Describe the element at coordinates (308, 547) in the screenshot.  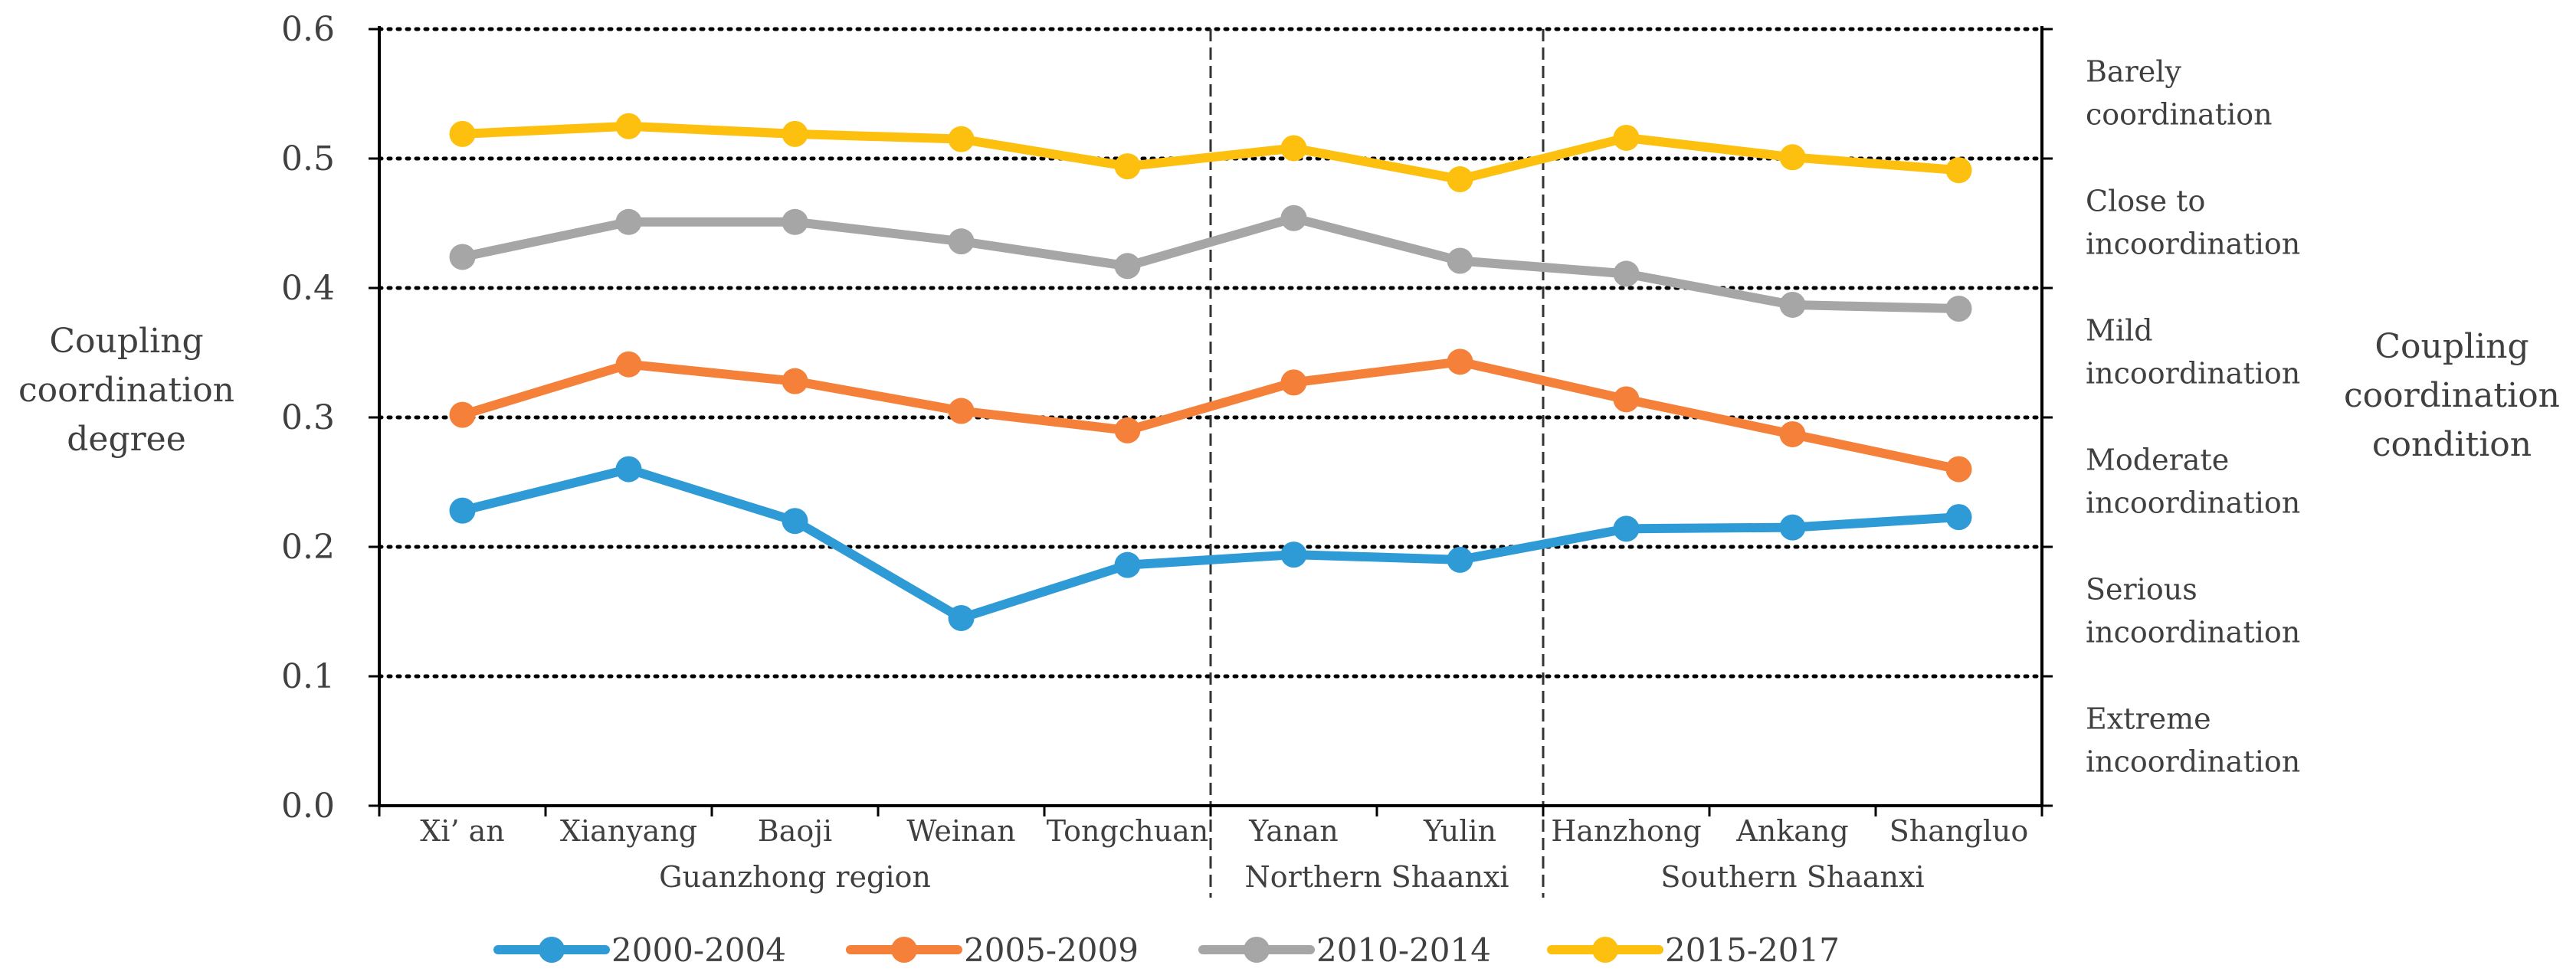
I see `y-tick-label: 0.2` at that location.